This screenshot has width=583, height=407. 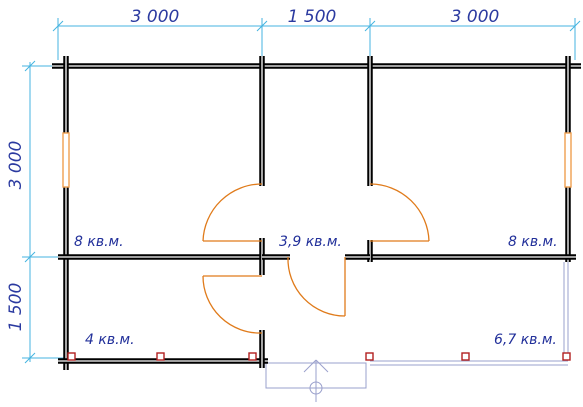 What do you see at coordinates (475, 17) in the screenshot?
I see `dimension-label-top-right: 3 000` at bounding box center [475, 17].